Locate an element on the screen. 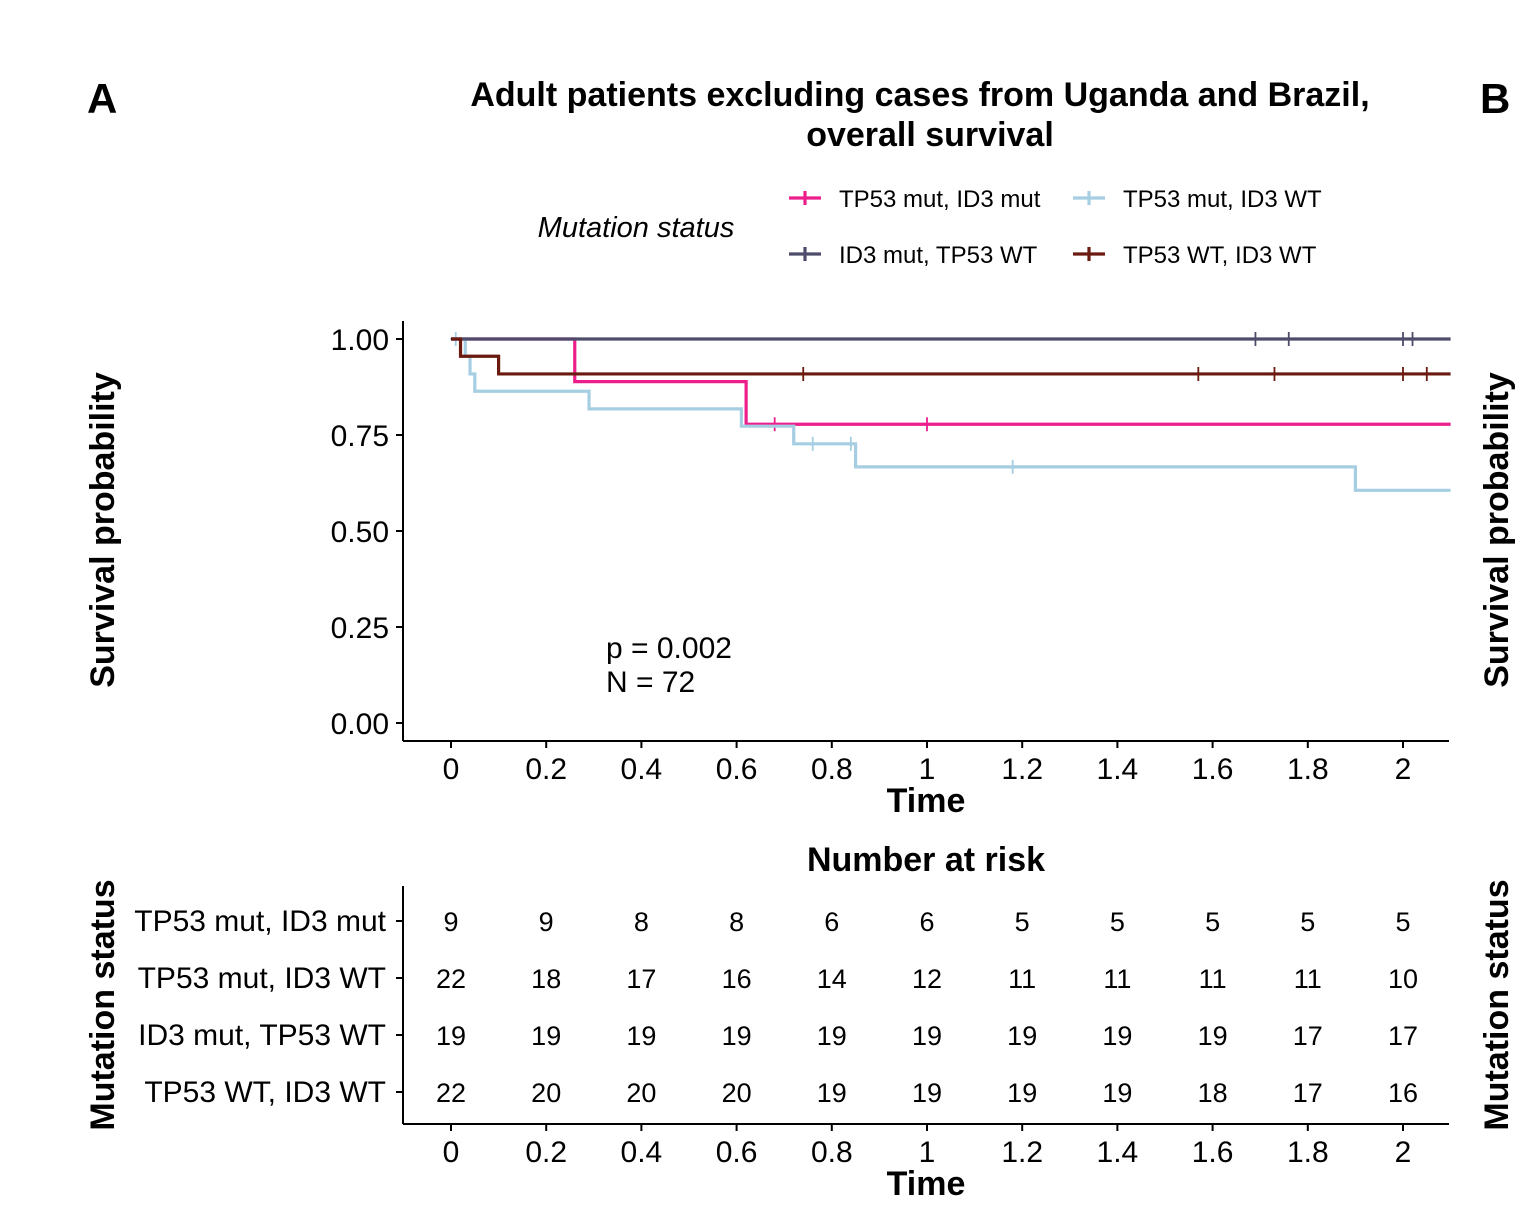 This screenshot has height=1224, width=1519. risk-x-tick-label: 0.8 is located at coordinates (832, 1152).